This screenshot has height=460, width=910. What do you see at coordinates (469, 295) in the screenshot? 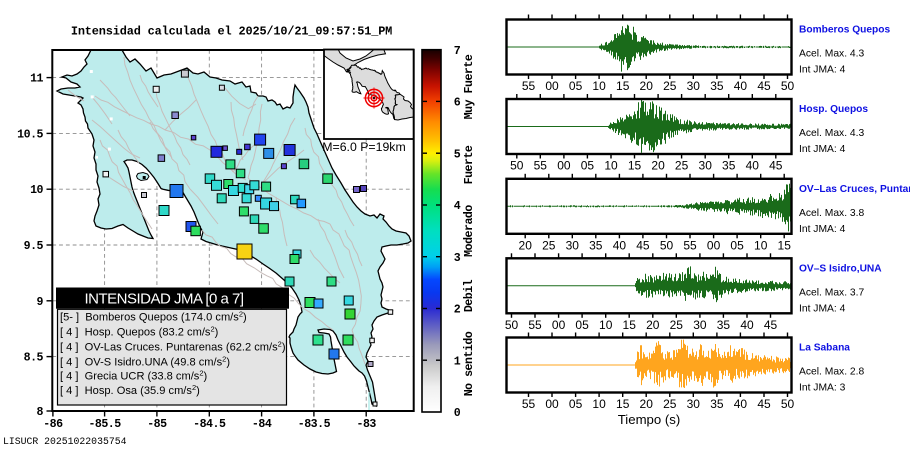
I see `svg-text: Debil` at bounding box center [469, 295].